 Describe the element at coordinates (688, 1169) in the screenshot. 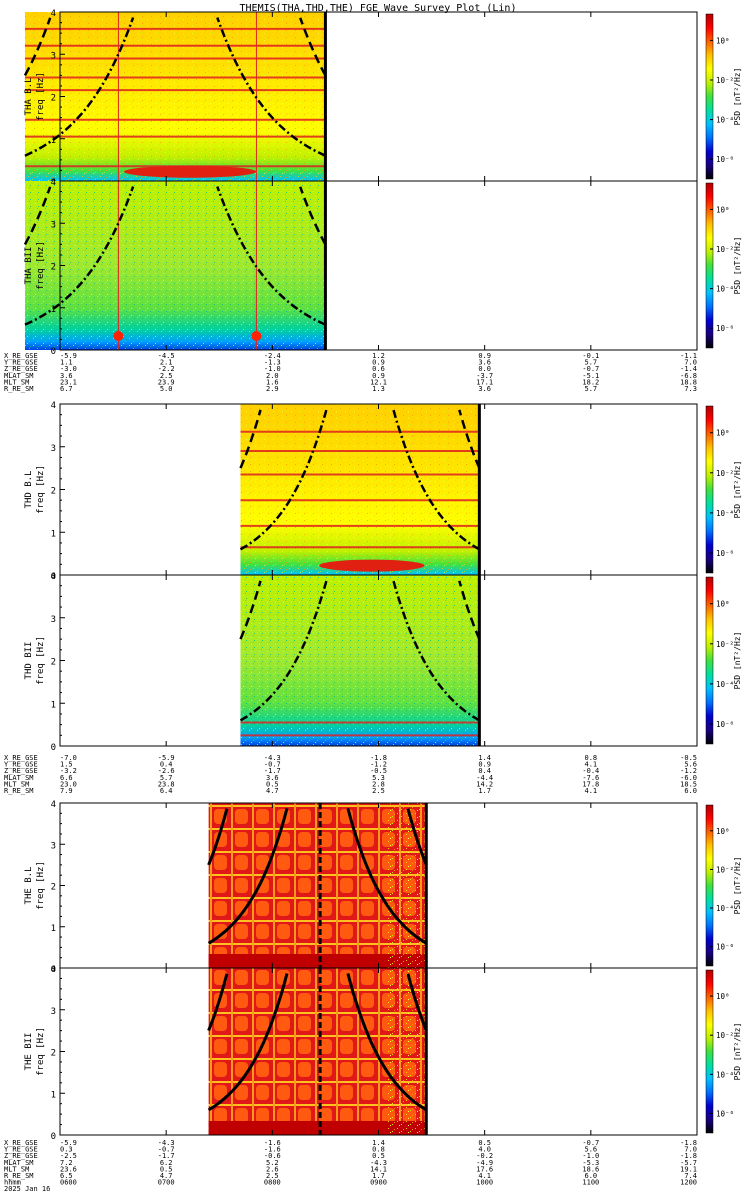

I see `ephemeris-value: 19.1` at that location.